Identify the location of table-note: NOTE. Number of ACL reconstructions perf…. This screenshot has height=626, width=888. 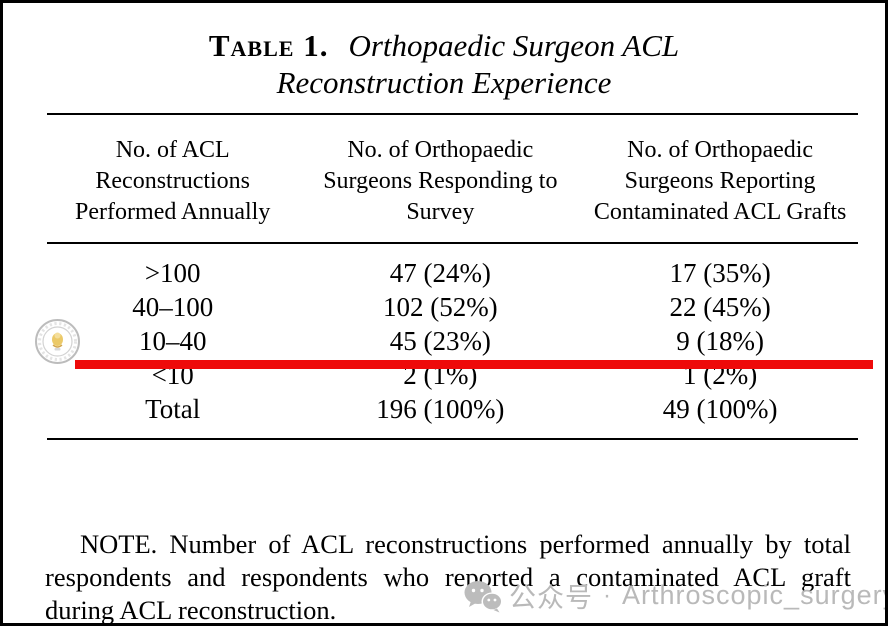
(448, 576).